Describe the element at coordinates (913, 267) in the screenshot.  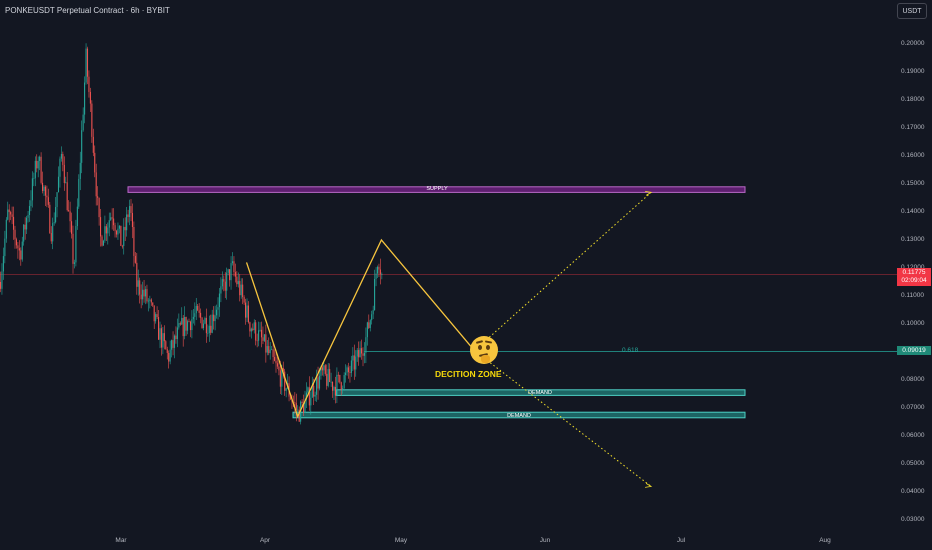
I see `price-tick-label: 0.12000` at that location.